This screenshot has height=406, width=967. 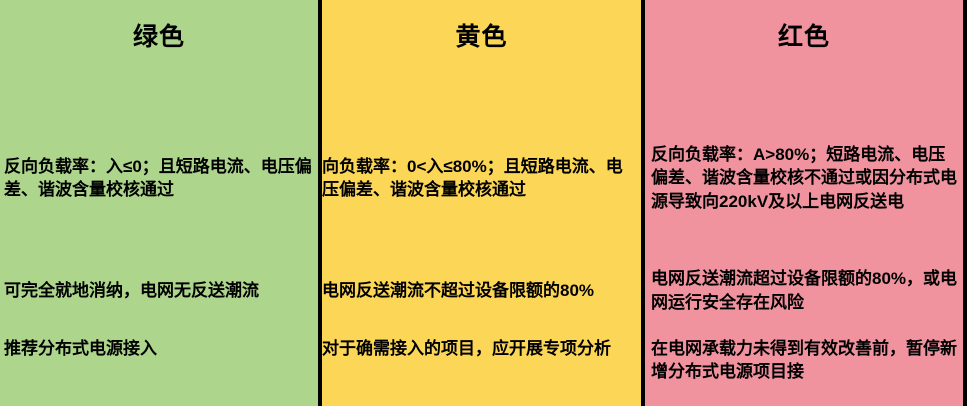 What do you see at coordinates (80, 348) in the screenshot?
I see `cell-action-green: 推荐分布式电源接入` at bounding box center [80, 348].